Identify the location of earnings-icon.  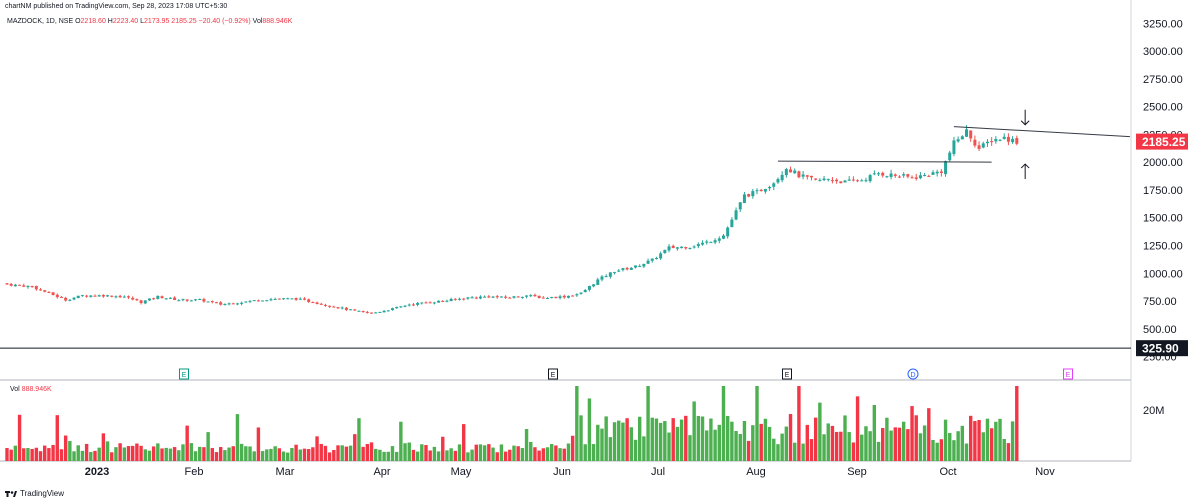
(553, 374).